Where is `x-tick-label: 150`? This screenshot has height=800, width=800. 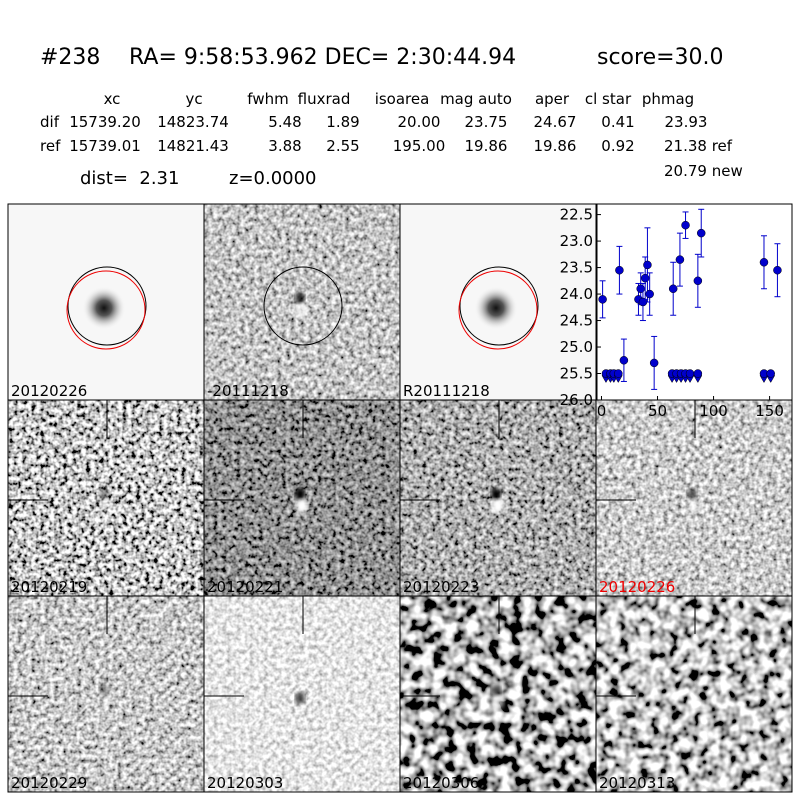
x-tick-label: 150 is located at coordinates (769, 411).